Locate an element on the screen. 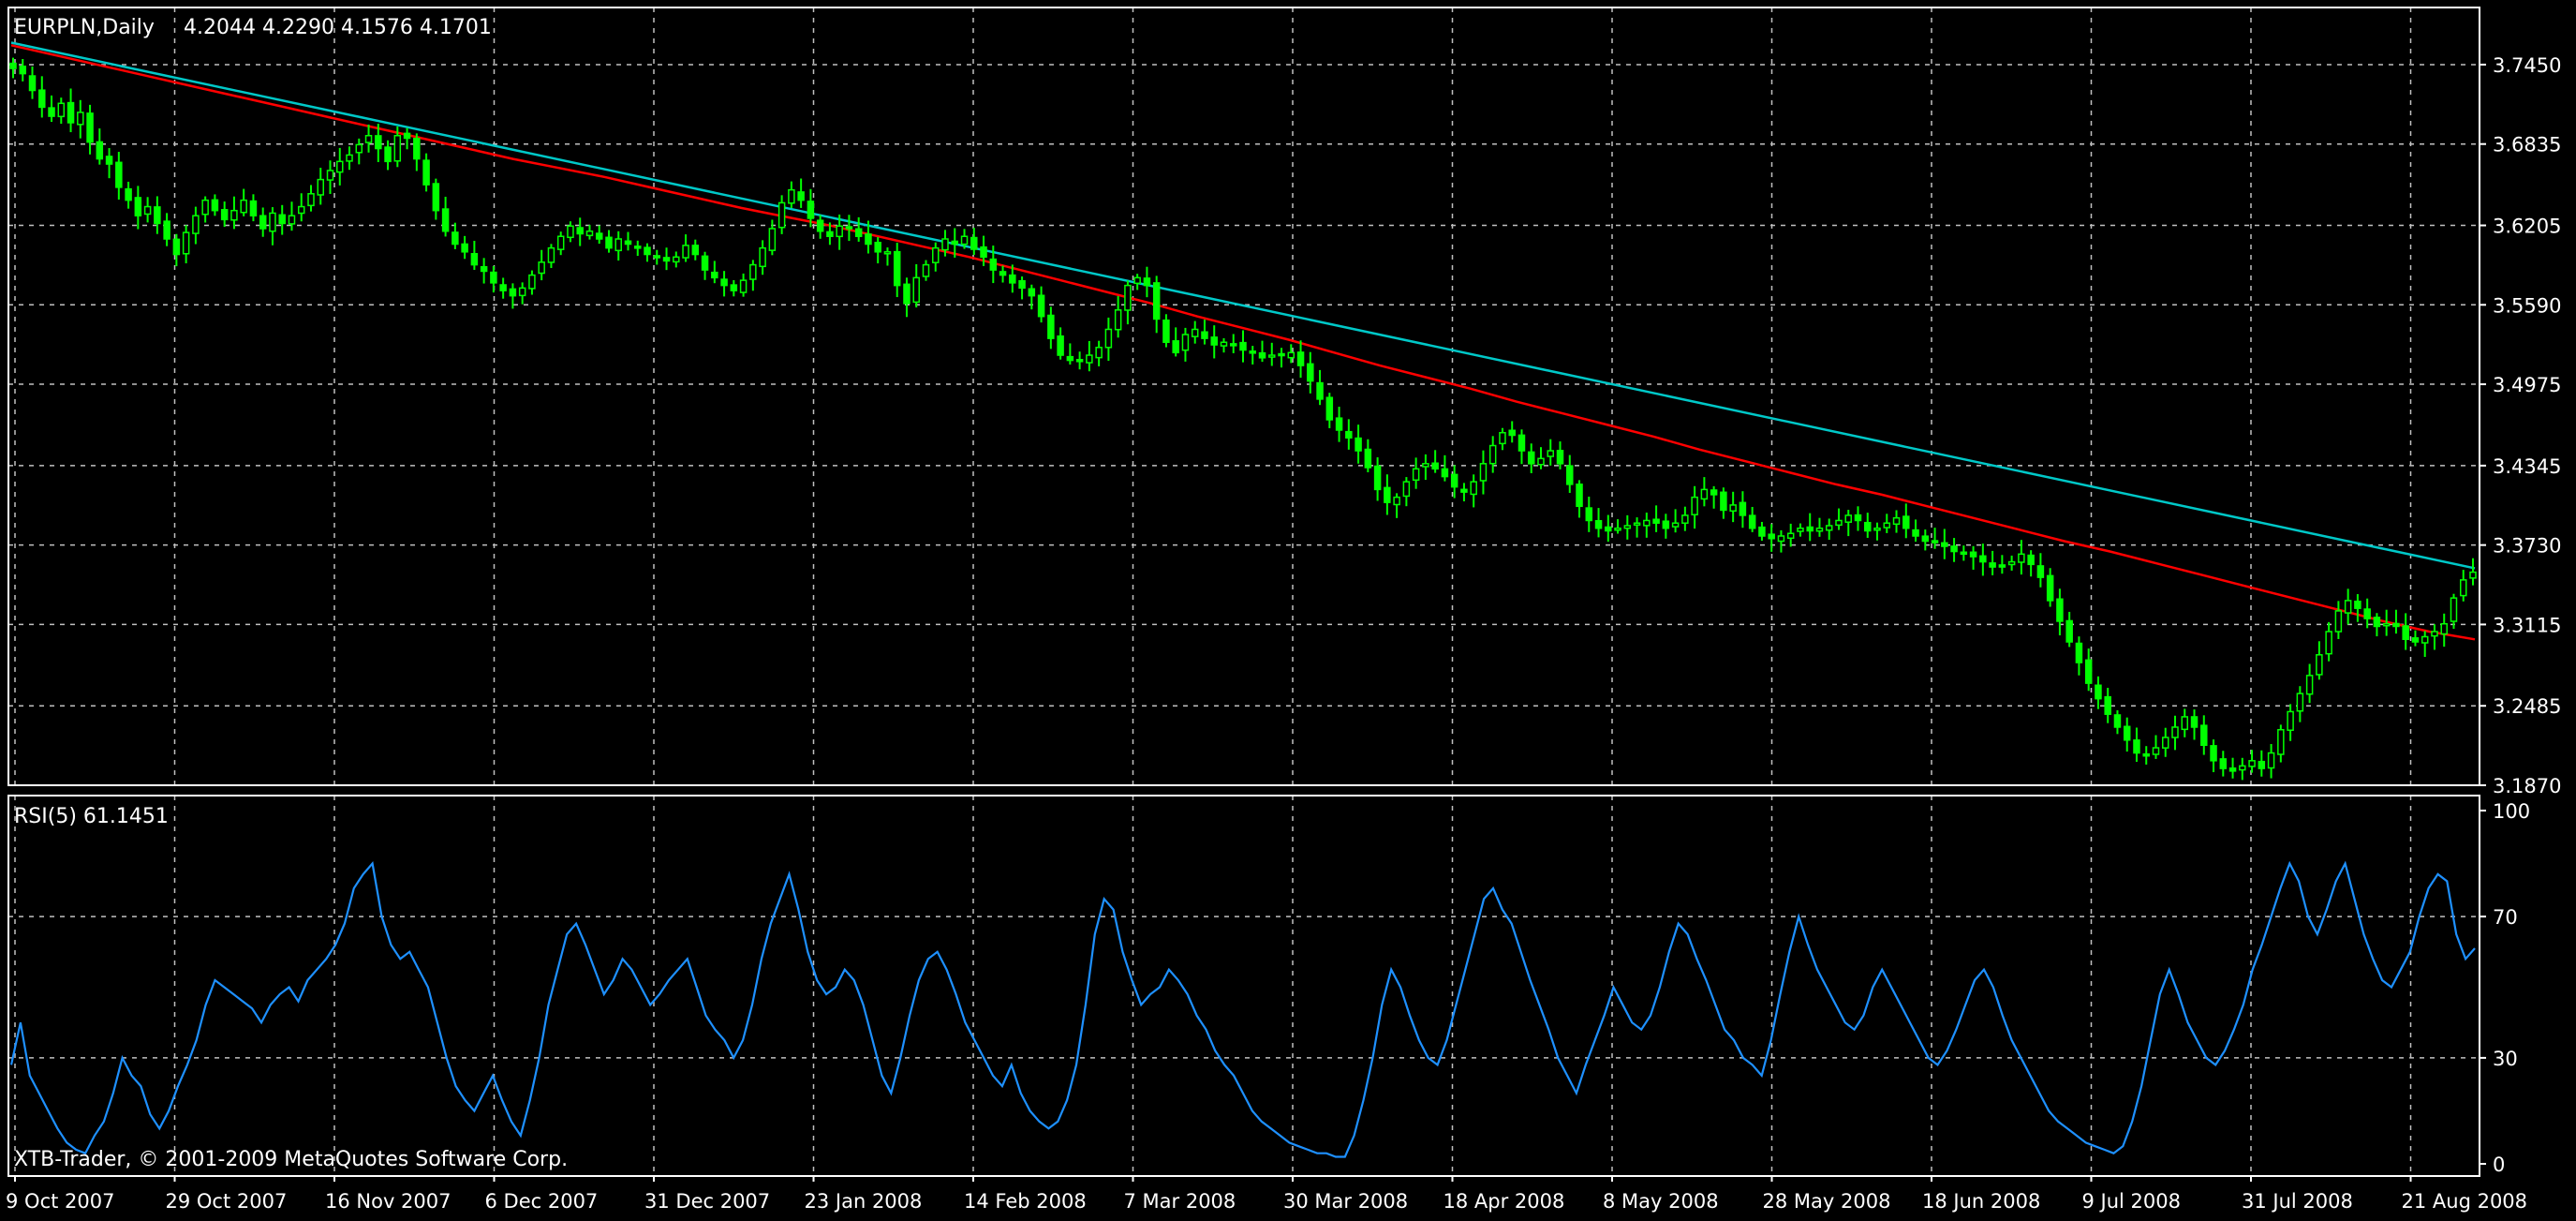 The width and height of the screenshot is (2576, 1221). time-axis-tick-label: 28 May 2008 is located at coordinates (1827, 1201).